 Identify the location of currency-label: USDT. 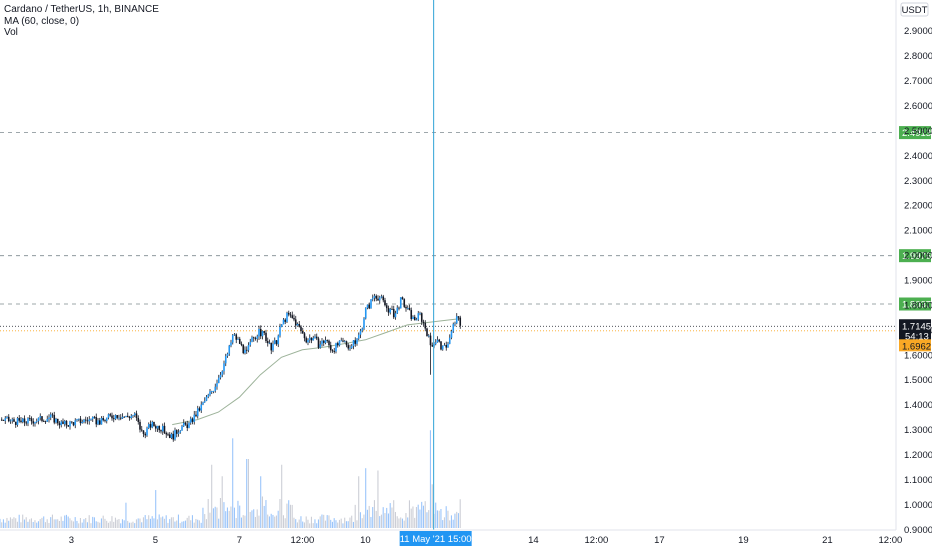
(915, 10).